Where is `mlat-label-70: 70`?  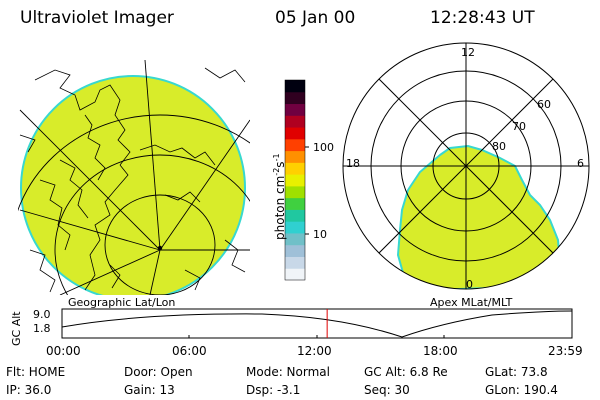 mlat-label-70: 70 is located at coordinates (519, 126).